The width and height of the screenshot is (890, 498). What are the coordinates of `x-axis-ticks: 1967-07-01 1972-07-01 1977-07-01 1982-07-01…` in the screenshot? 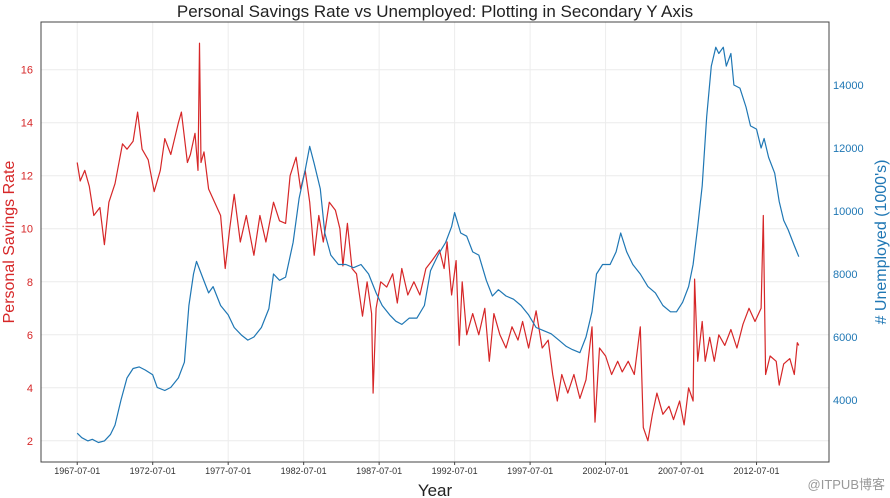 It's located at (417, 469).